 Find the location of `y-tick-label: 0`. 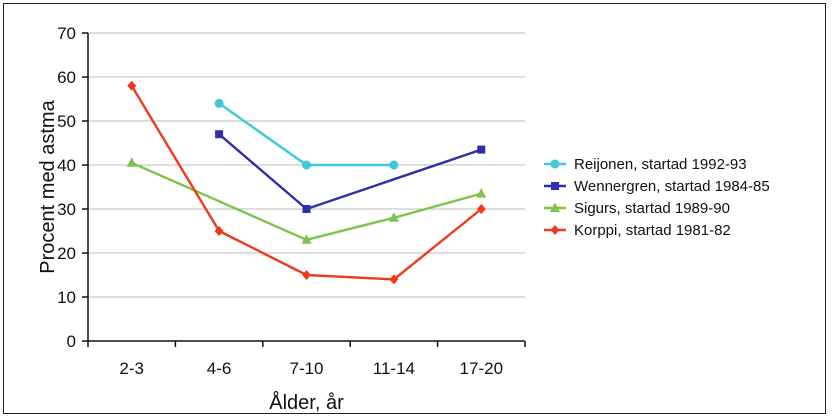

y-tick-label: 0 is located at coordinates (71, 341).